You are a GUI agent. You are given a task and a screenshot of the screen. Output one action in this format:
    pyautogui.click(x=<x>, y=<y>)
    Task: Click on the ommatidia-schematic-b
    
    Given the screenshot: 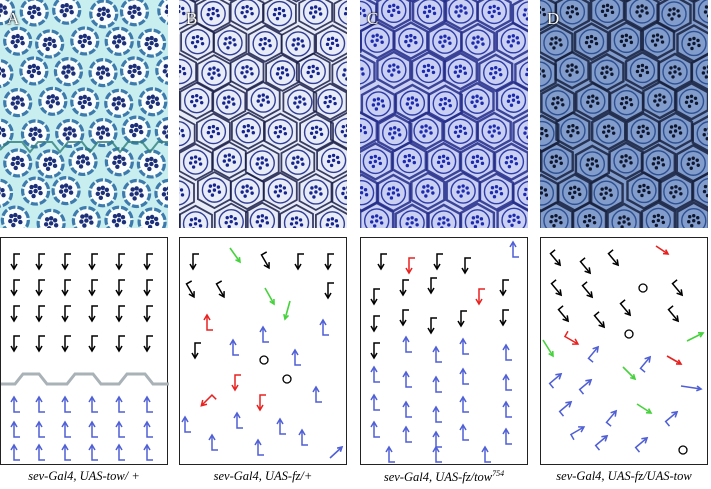 What is the action you would take?
    pyautogui.click(x=262, y=353)
    